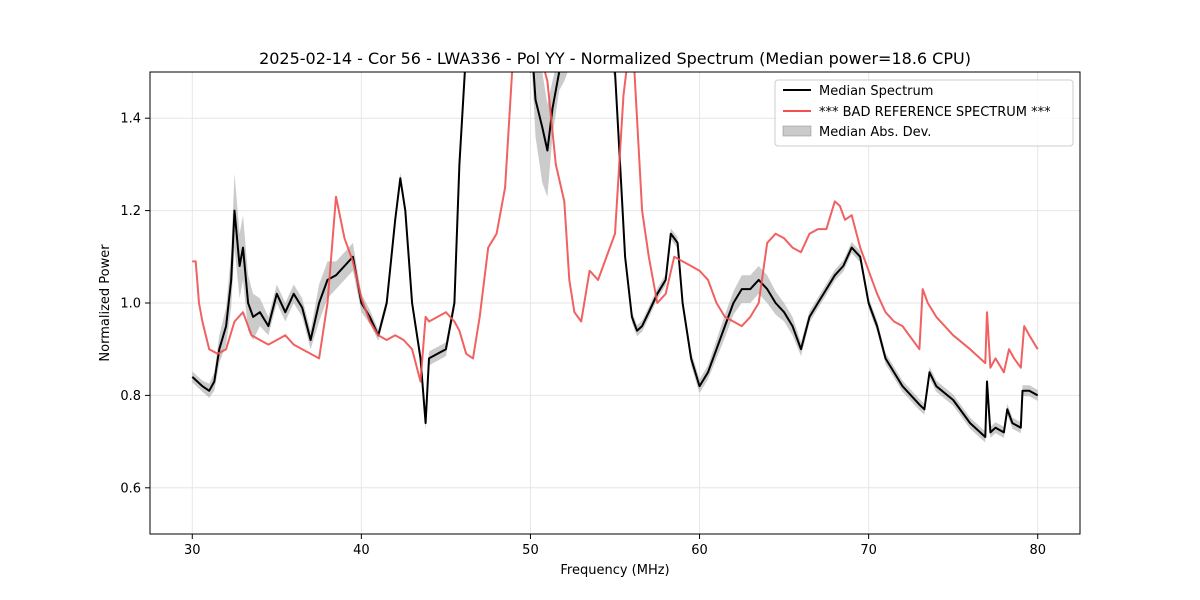 This screenshot has width=1200, height=600. What do you see at coordinates (699, 550) in the screenshot?
I see `x-tick-label: 60` at bounding box center [699, 550].